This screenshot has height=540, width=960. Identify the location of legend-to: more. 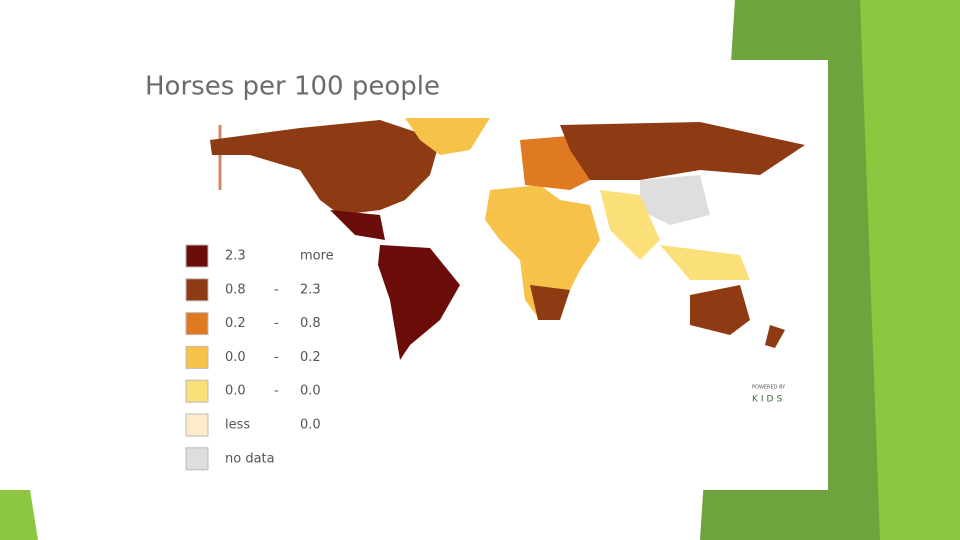
(317, 256).